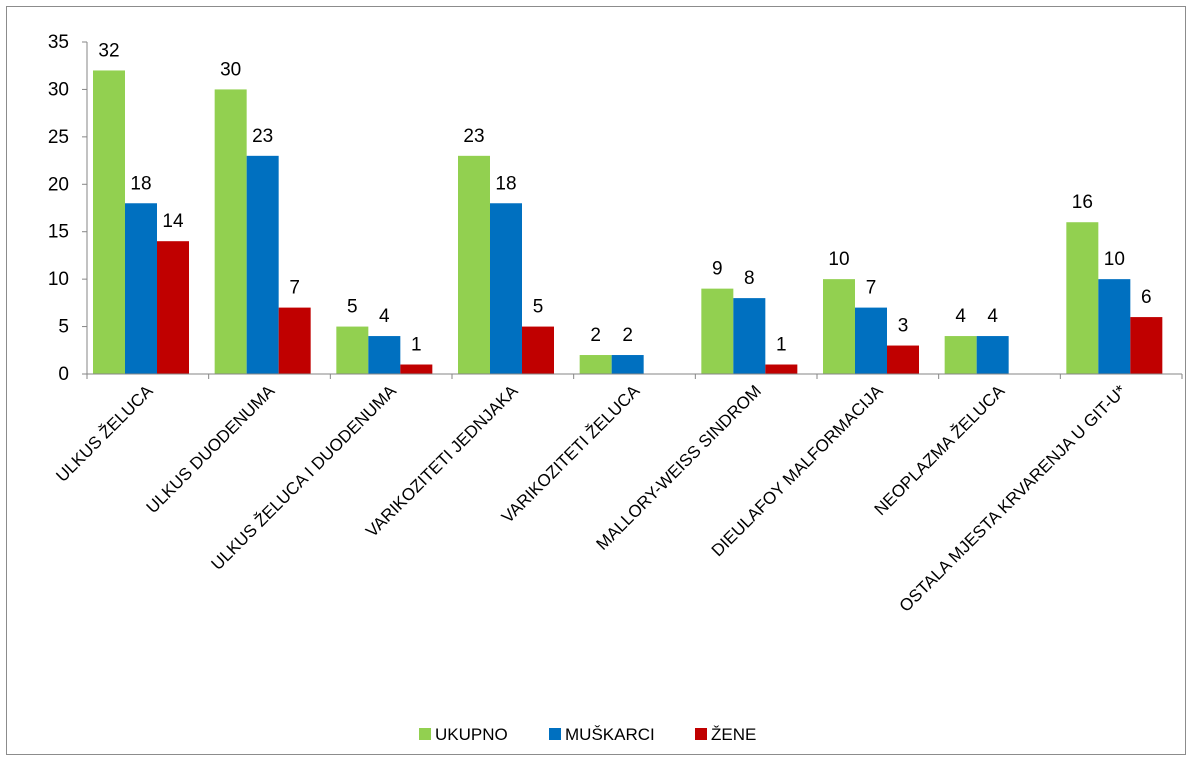  Describe the element at coordinates (610, 734) in the screenshot. I see `legend-label: MUŠKARCI` at that location.